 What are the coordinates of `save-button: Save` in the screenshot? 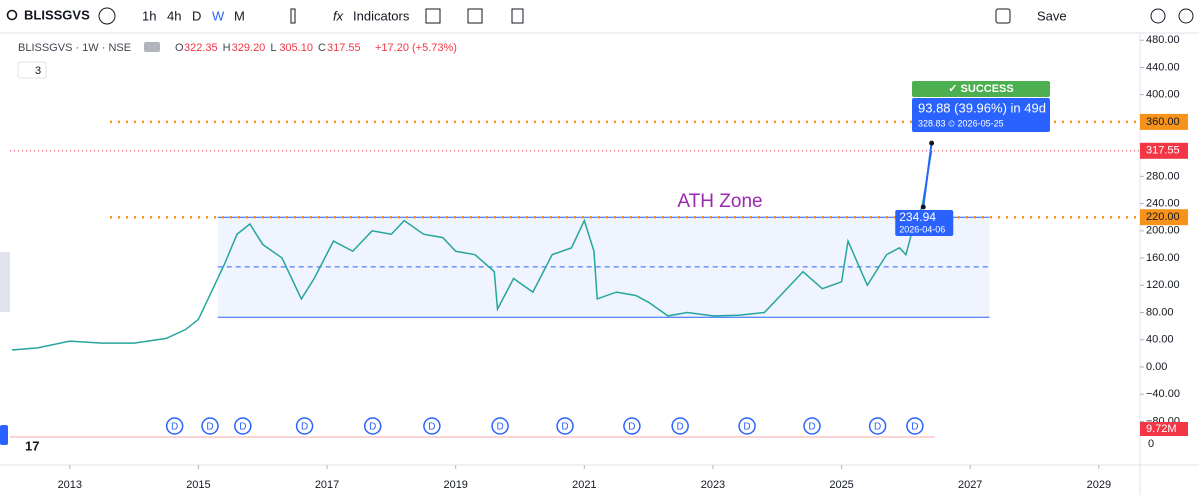 It's located at (1052, 15).